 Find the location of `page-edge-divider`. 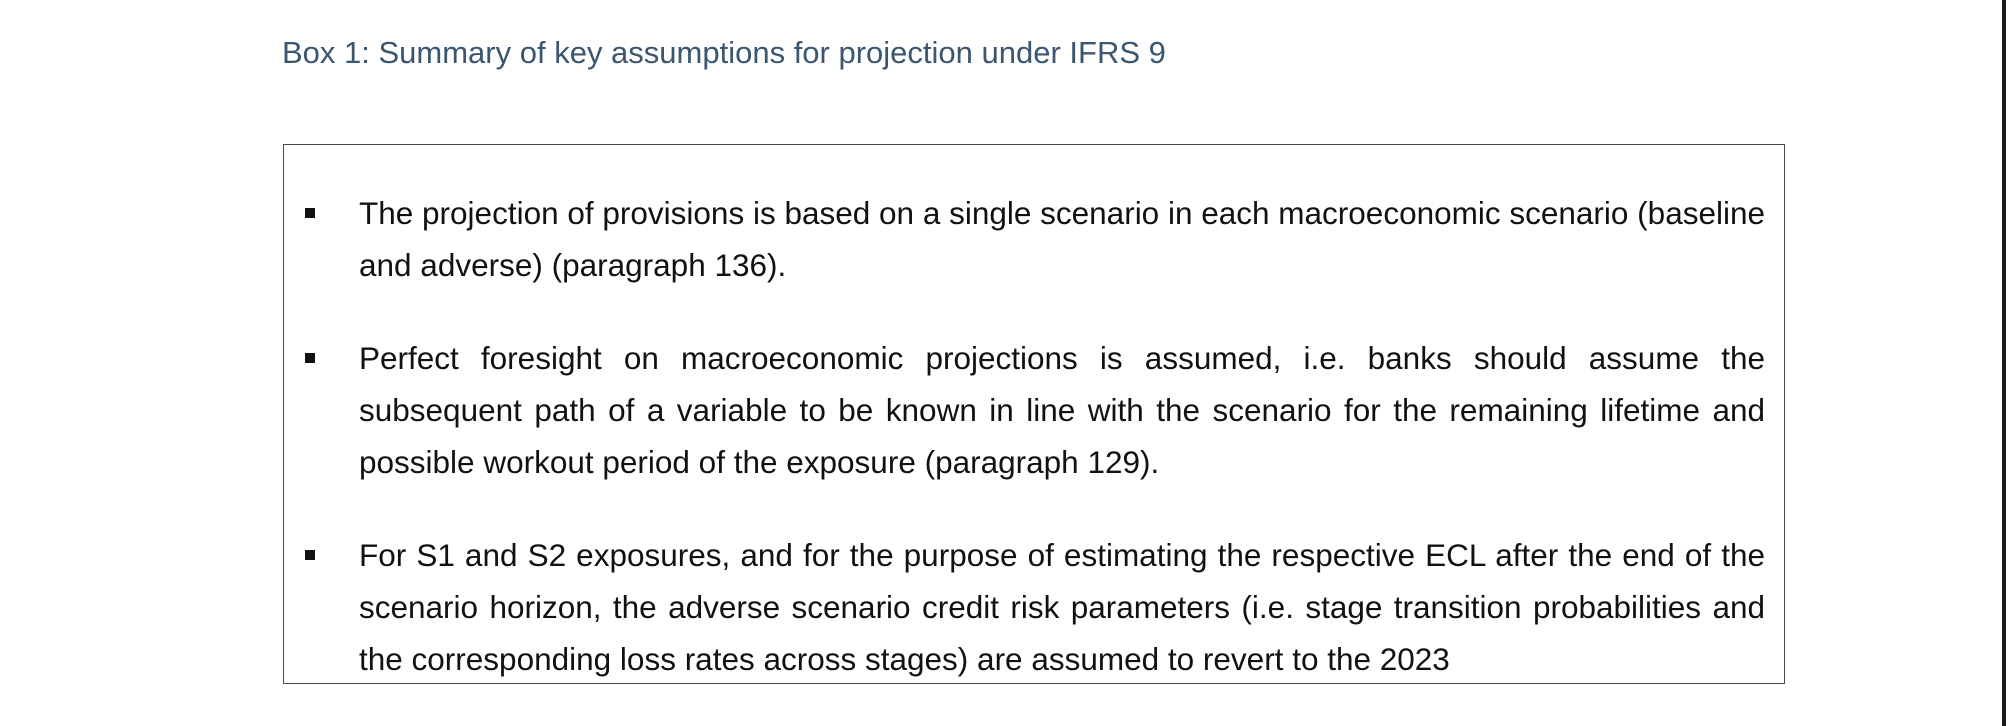

page-edge-divider is located at coordinates (2004, 363).